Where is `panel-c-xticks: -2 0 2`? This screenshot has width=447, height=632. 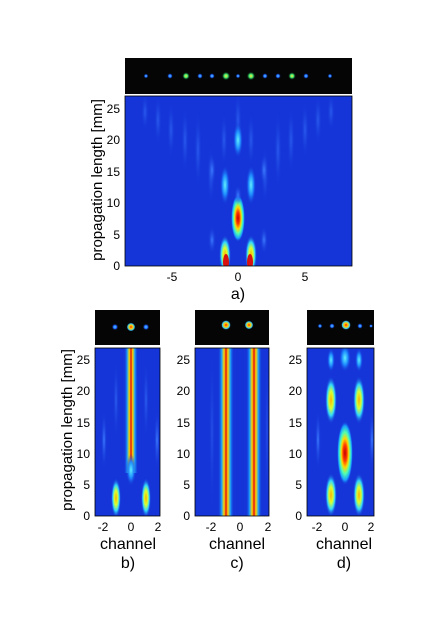 panel-c-xticks: -2 0 2 is located at coordinates (239, 527).